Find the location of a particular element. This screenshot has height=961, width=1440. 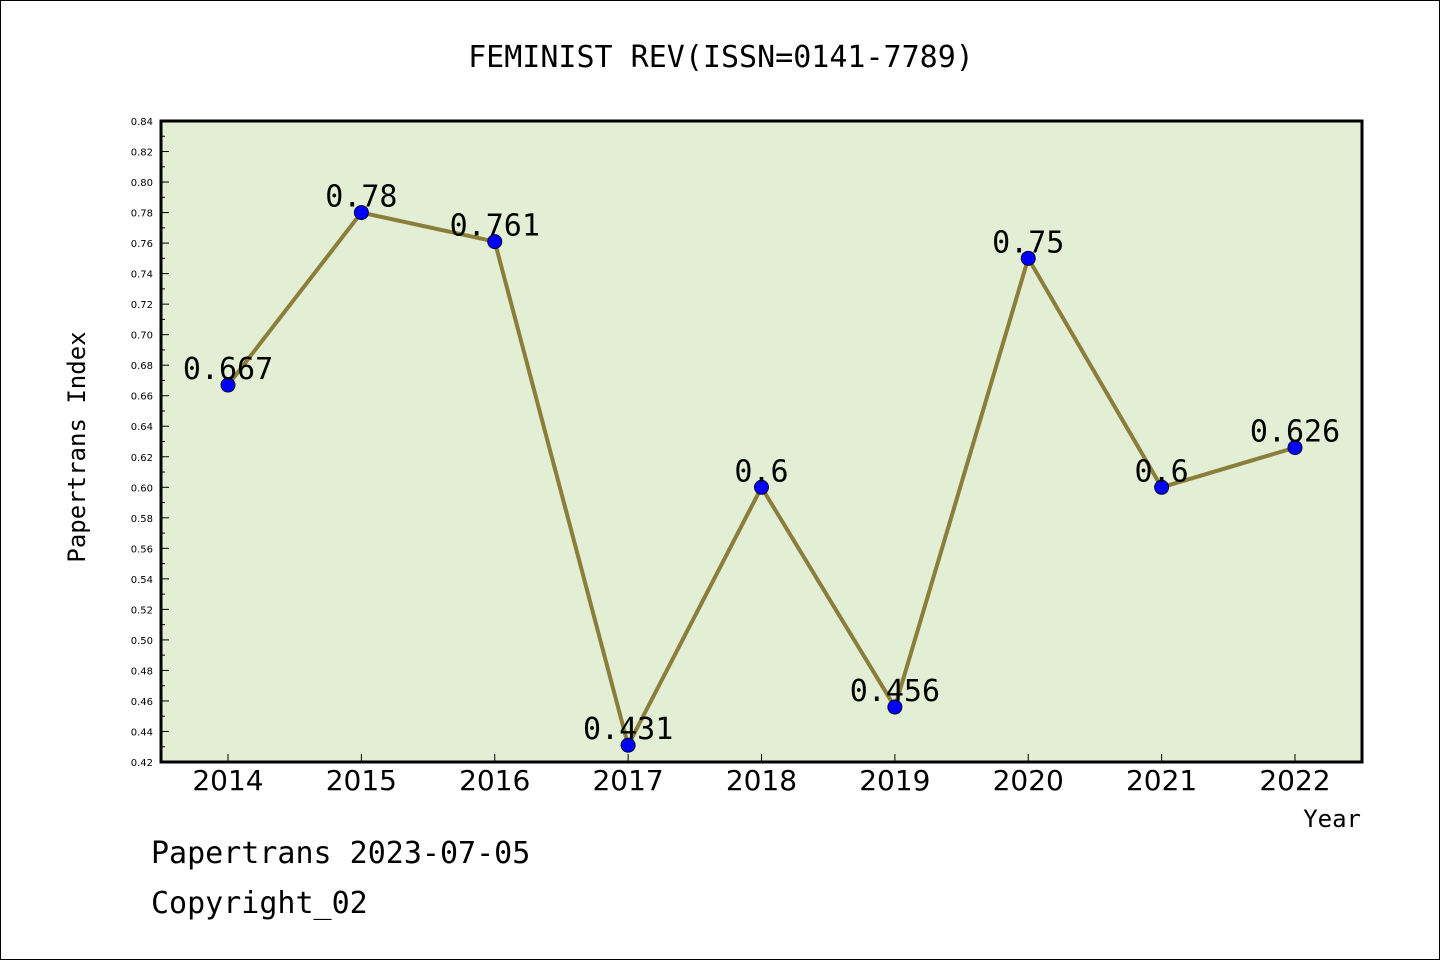

x-tick-label: 2016 is located at coordinates (494, 780).